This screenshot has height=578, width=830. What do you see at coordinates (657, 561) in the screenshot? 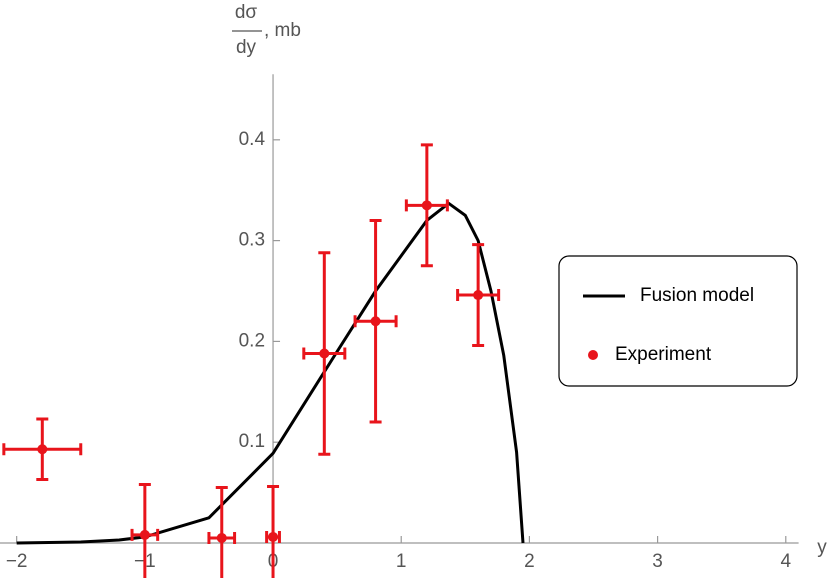
I see `x-tick-label: 3` at bounding box center [657, 561].